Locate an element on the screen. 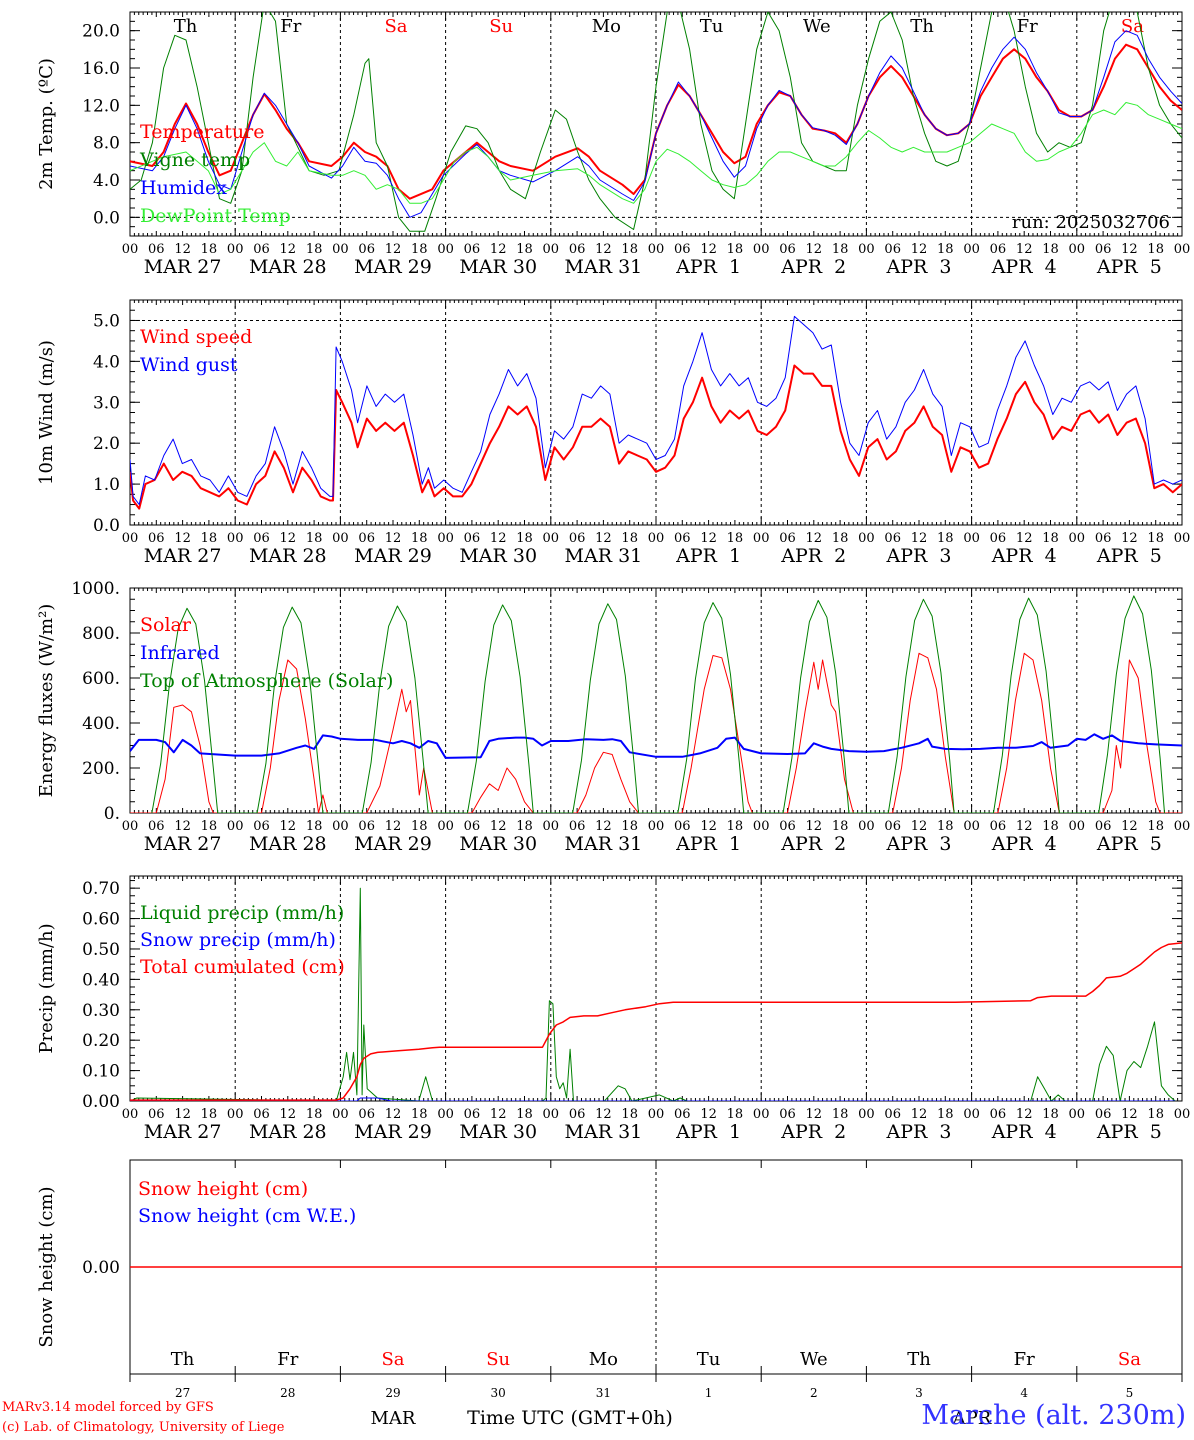 The height and width of the screenshot is (1440, 1194). series-line-vigne-temp is located at coordinates (656, 122).